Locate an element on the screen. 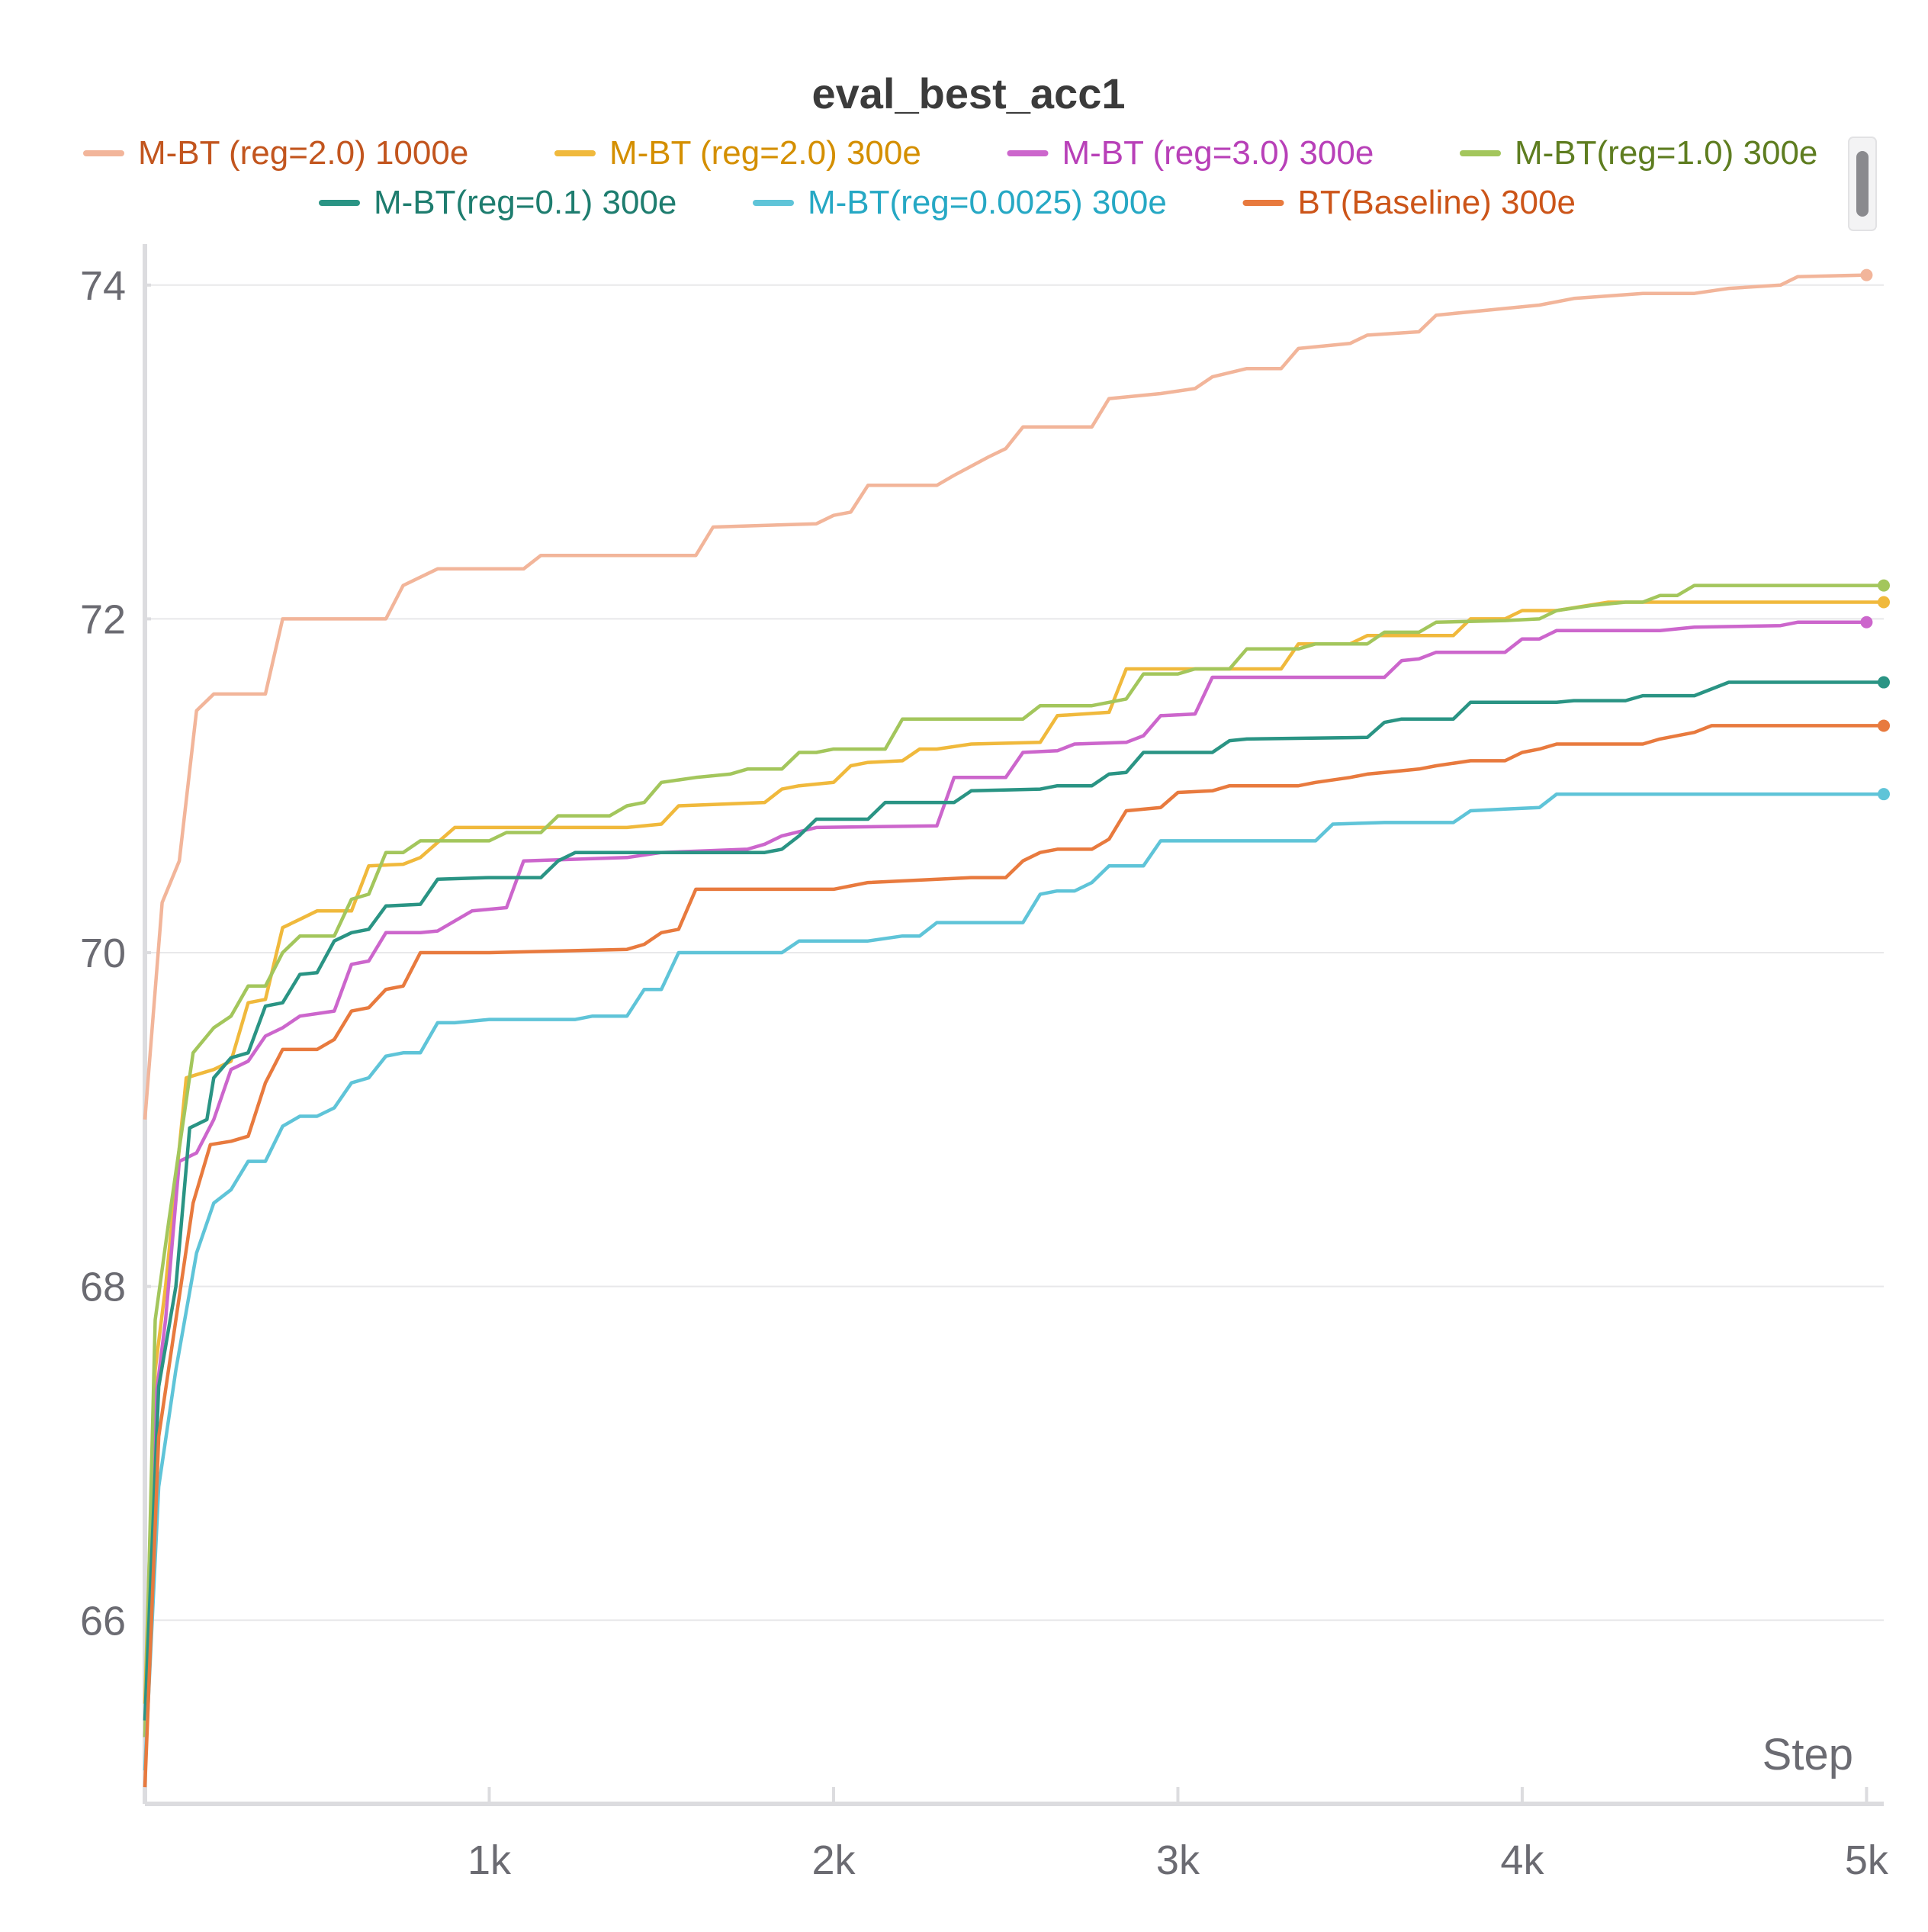  legend-item: M-BT(reg=1.0) 300e is located at coordinates (1638, 153).